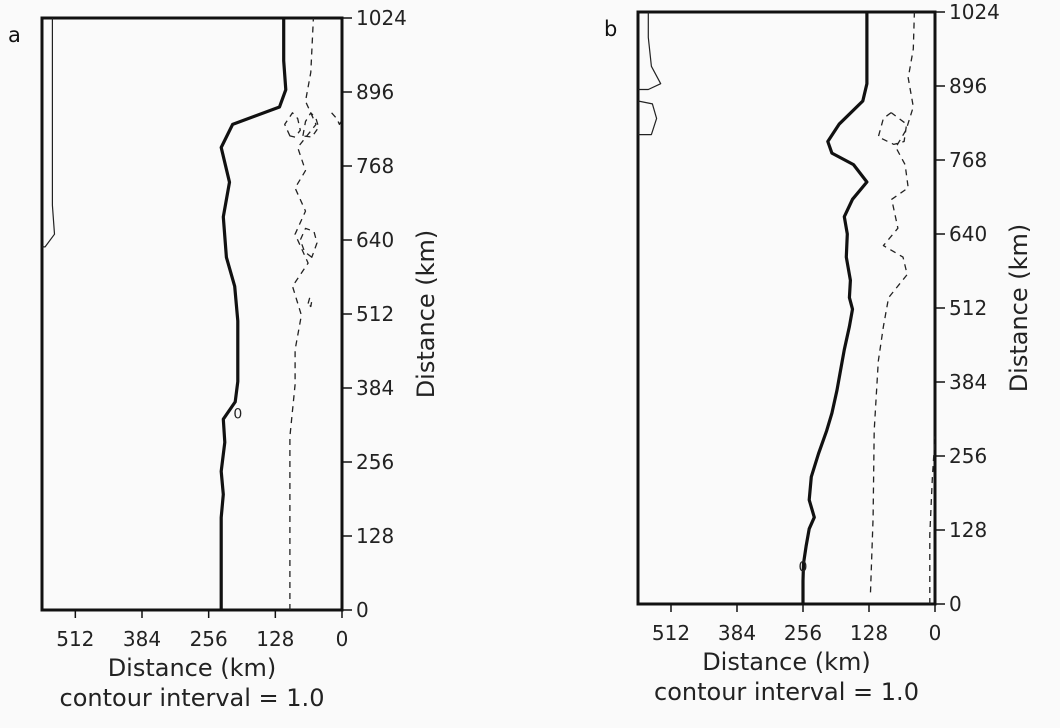 The image size is (1060, 728). What do you see at coordinates (610, 29) in the screenshot?
I see `panel-label: b` at bounding box center [610, 29].